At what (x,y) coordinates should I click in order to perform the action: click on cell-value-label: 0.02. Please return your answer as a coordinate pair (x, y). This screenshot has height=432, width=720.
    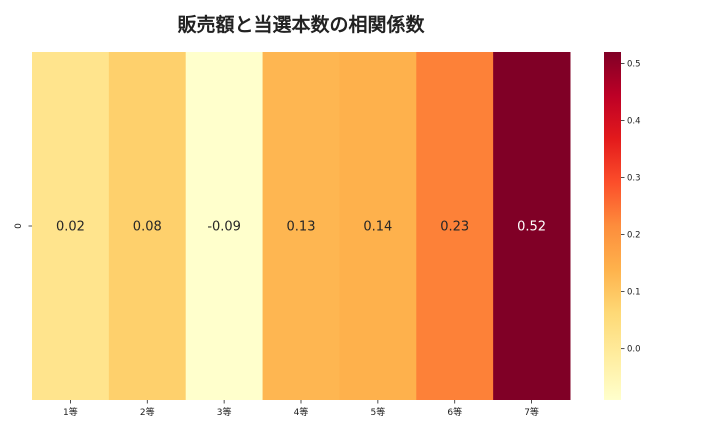
    Looking at the image, I should click on (70, 227).